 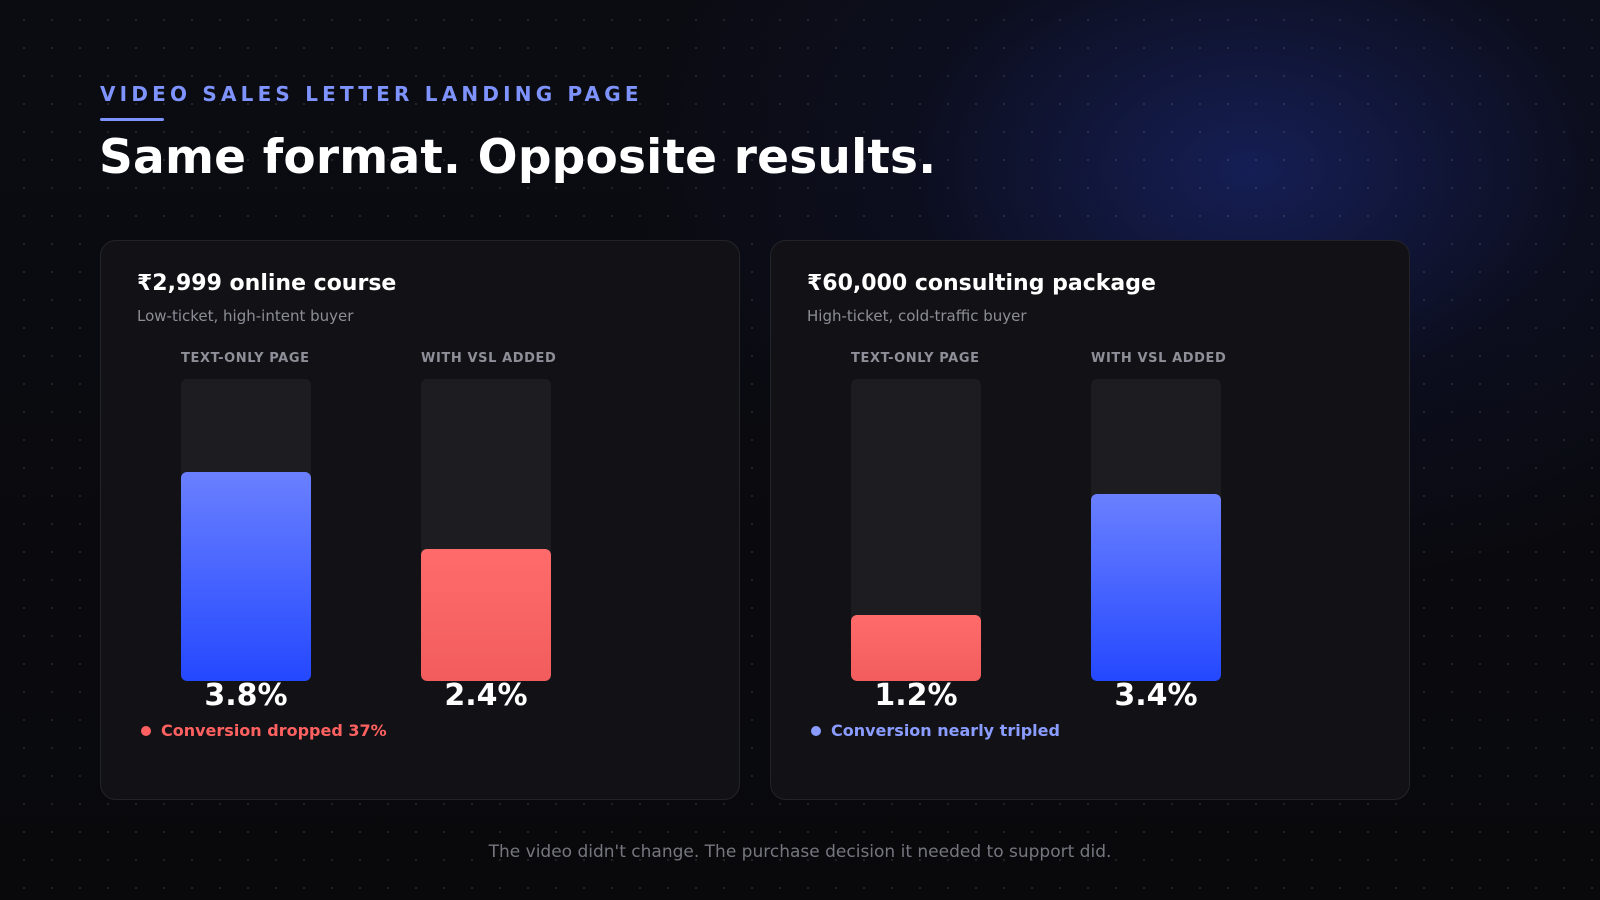 I want to click on card-title: ₹2,999 online course, so click(x=267, y=283).